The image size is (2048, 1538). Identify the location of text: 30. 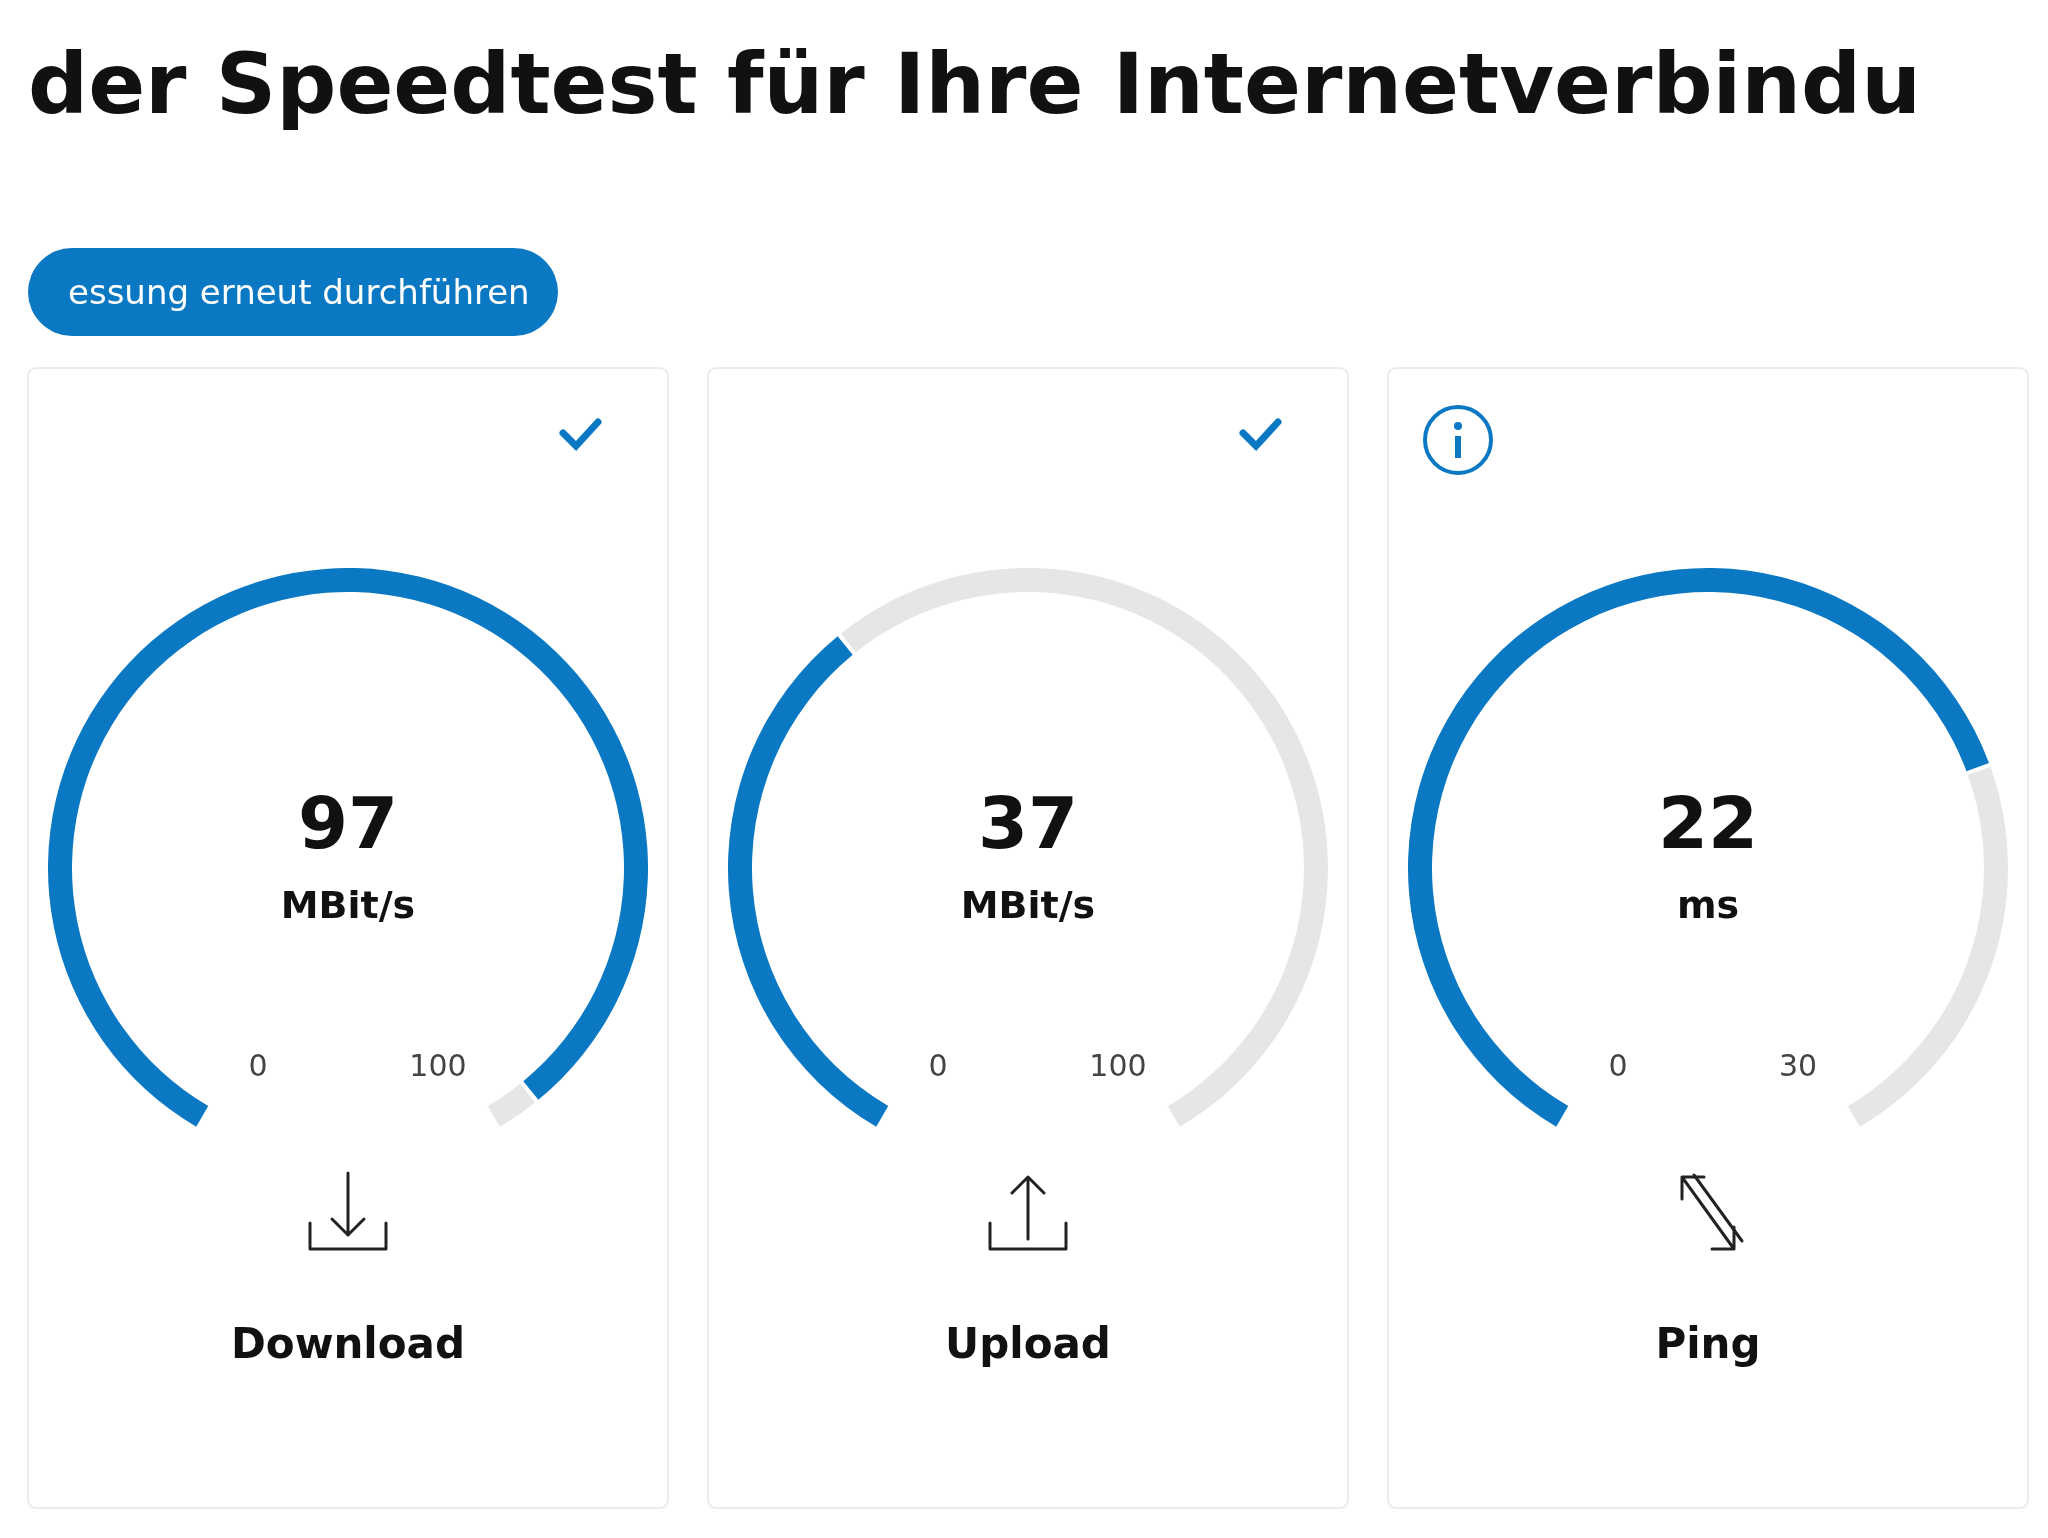
(1798, 1065).